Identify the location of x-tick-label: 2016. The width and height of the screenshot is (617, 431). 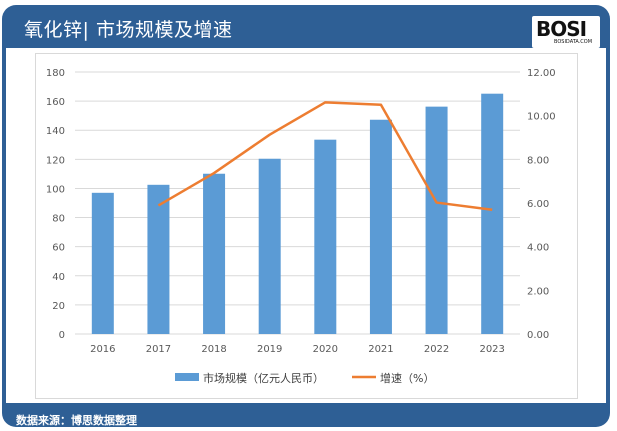
(102, 349).